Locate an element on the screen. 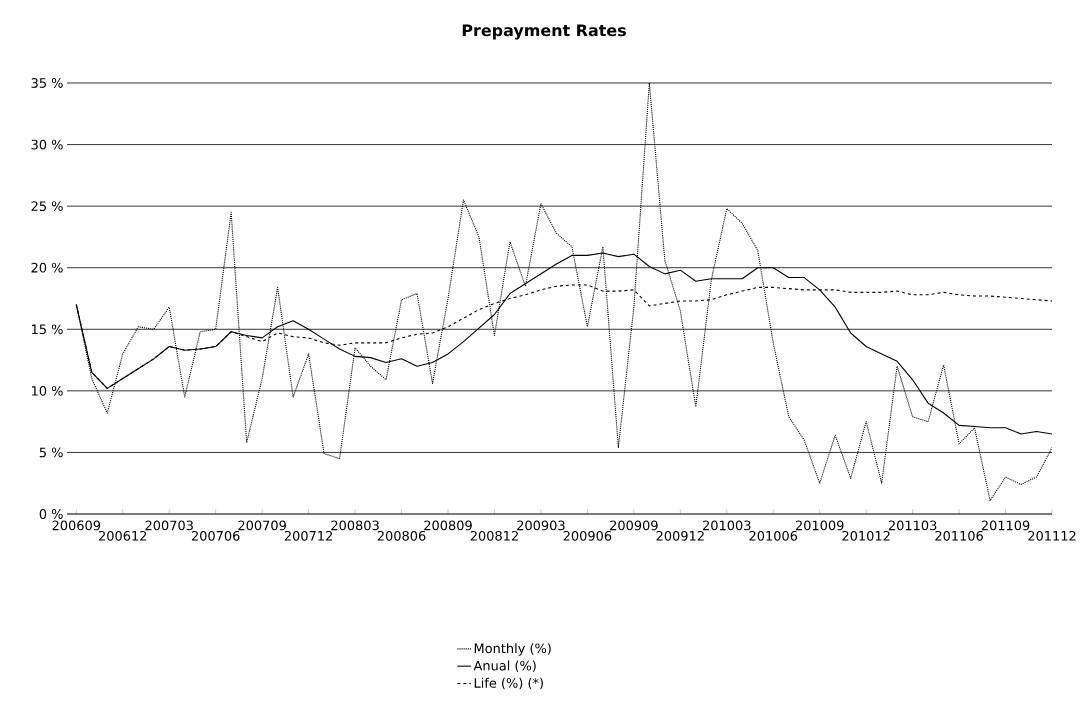 This screenshot has height=721, width=1088. x-tick-label: 200906 is located at coordinates (587, 535).